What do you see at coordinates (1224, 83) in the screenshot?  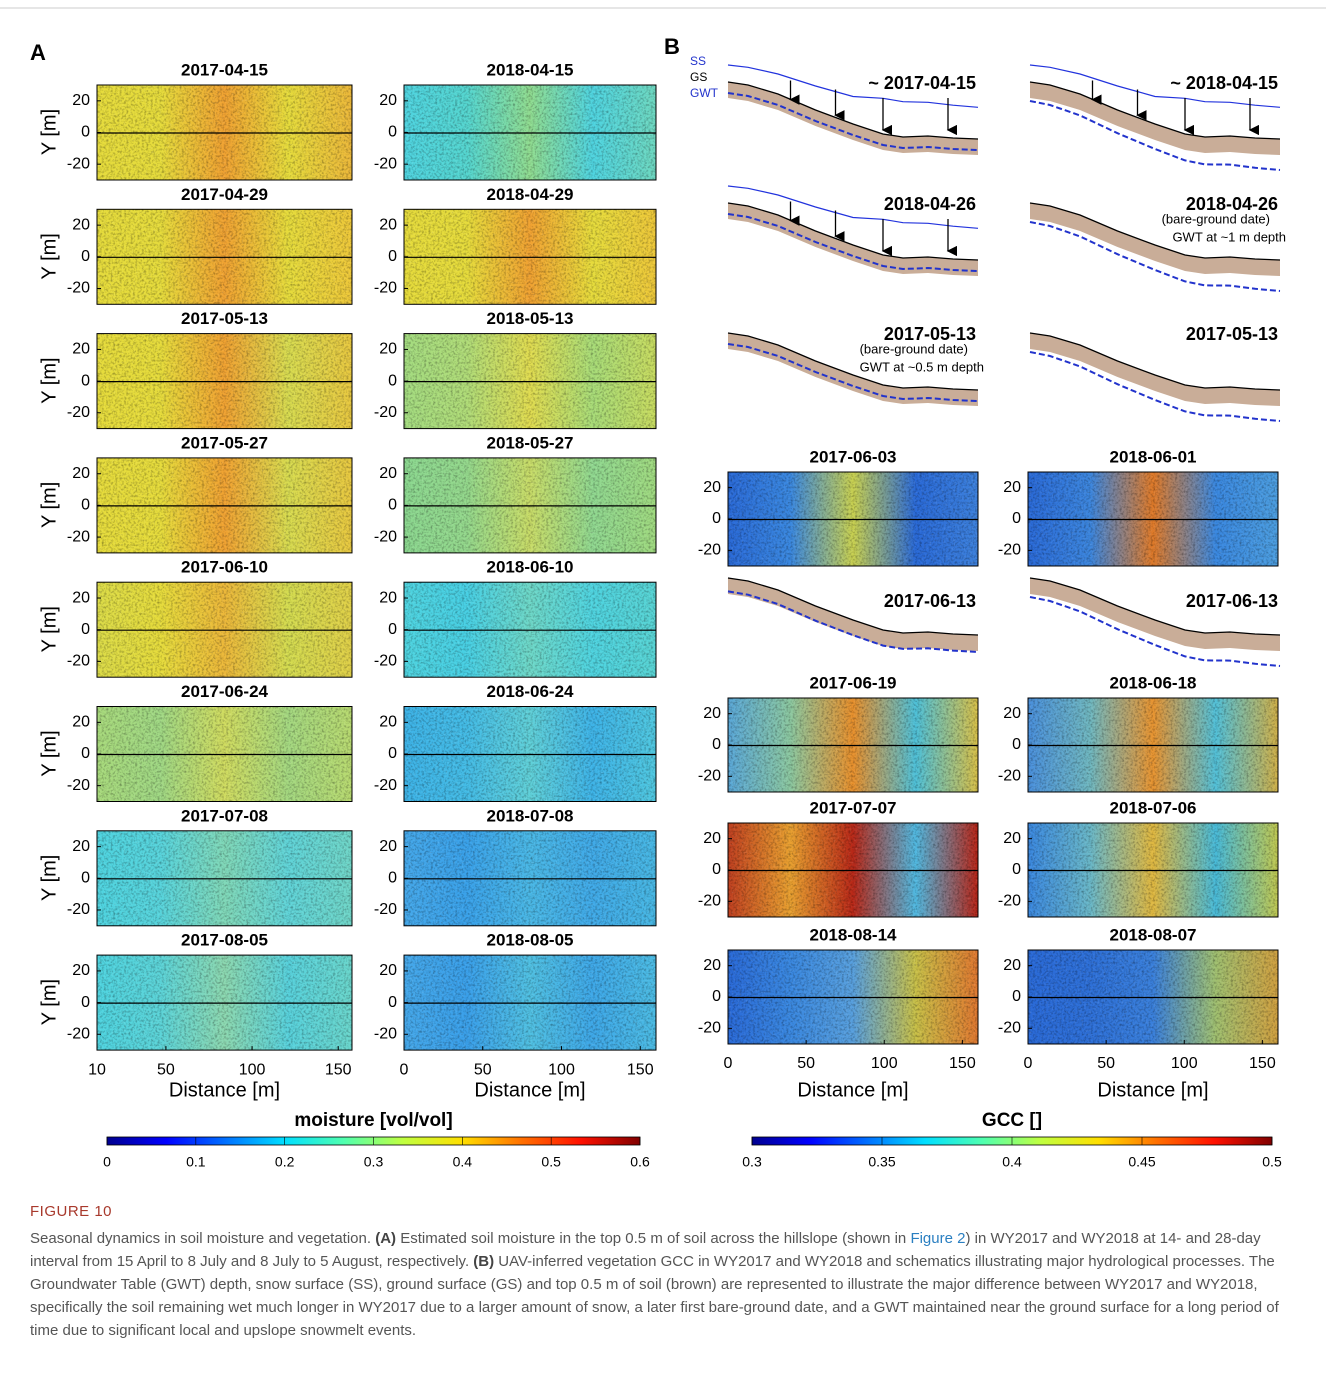 I see `schematic-title: ~ 2018-04-15` at bounding box center [1224, 83].